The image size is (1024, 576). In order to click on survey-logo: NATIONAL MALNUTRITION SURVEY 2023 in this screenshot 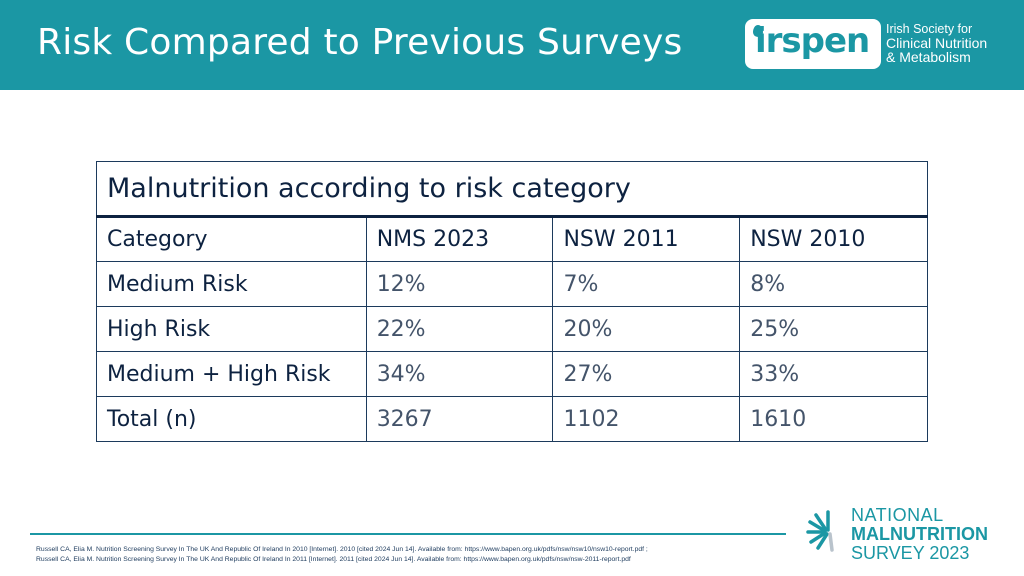, I will do `click(911, 538)`.